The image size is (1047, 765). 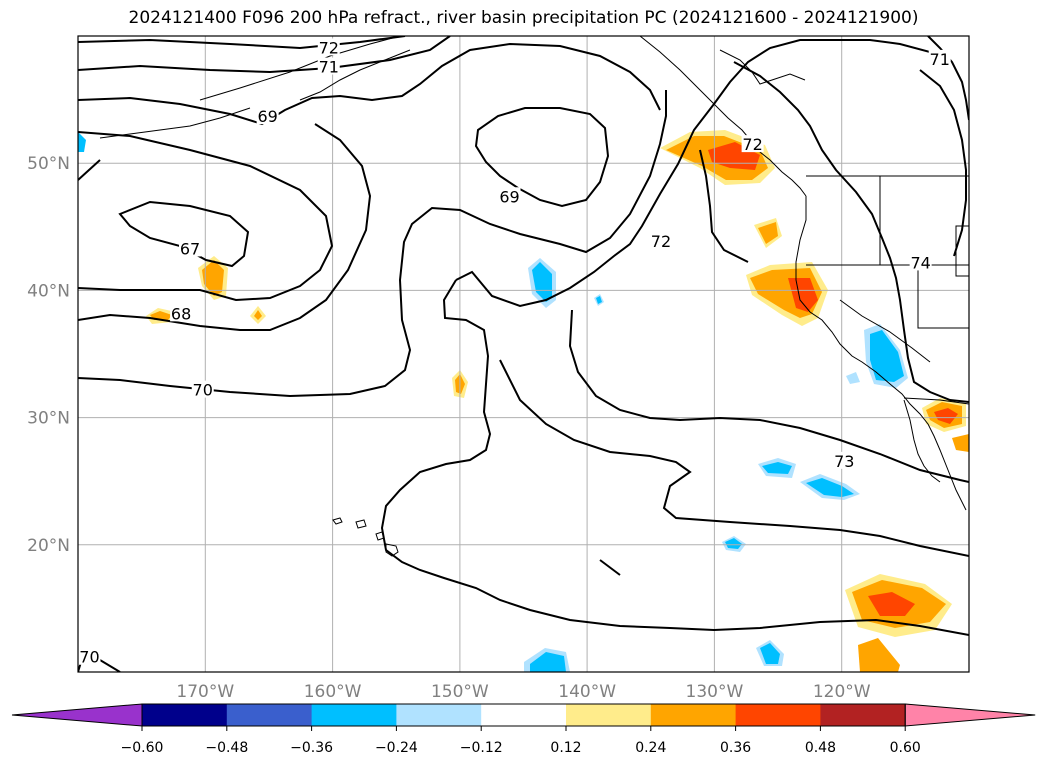 What do you see at coordinates (396, 748) in the screenshot?
I see `colorbar-tick-label: −0.24` at bounding box center [396, 748].